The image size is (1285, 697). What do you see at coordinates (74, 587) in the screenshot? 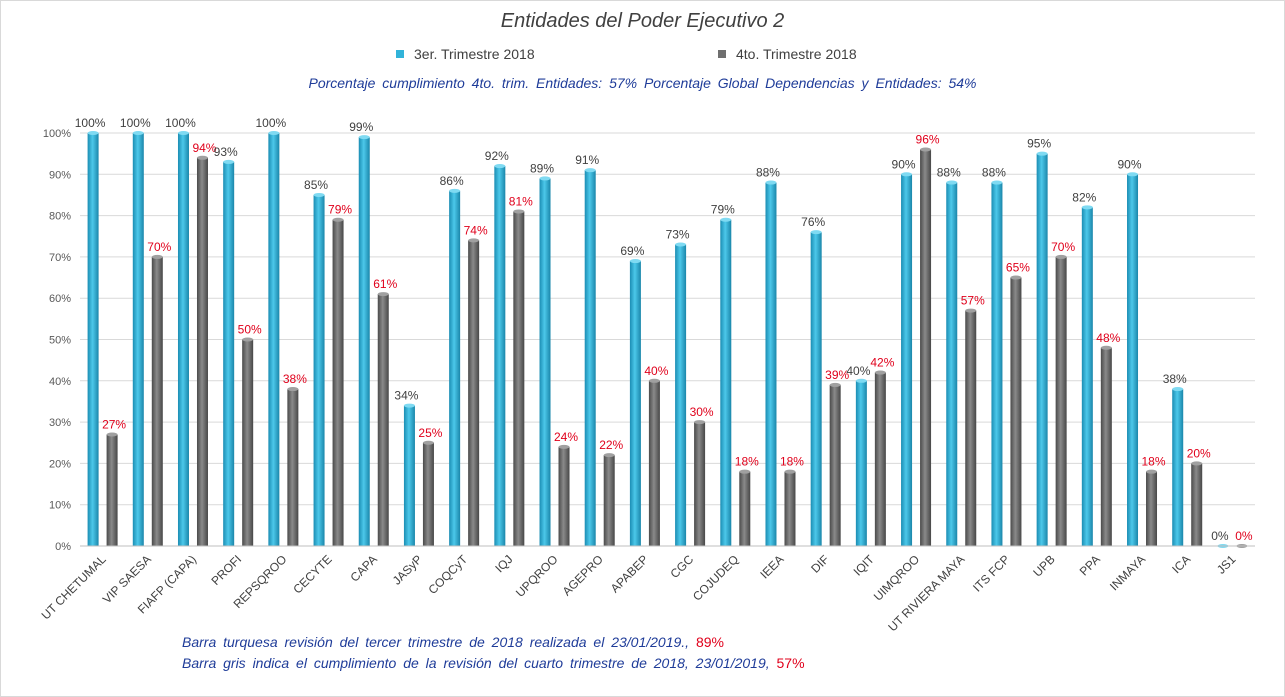
I see `x-tick-label: UT CHETUMAL` at bounding box center [74, 587].